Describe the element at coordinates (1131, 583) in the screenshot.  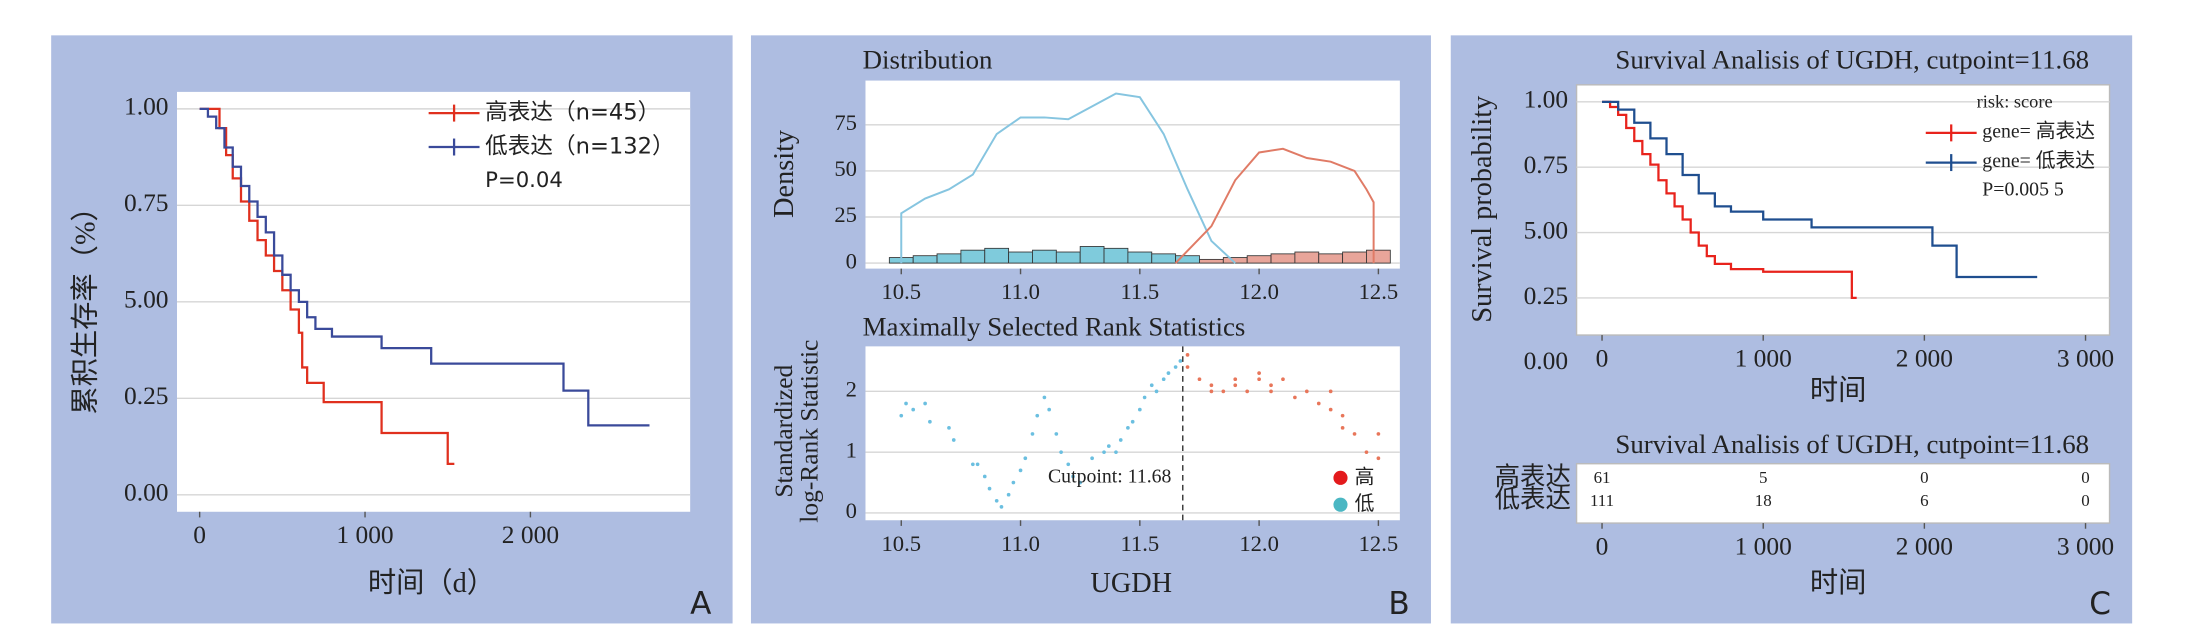
I see `x-axis-label: UGDH` at that location.